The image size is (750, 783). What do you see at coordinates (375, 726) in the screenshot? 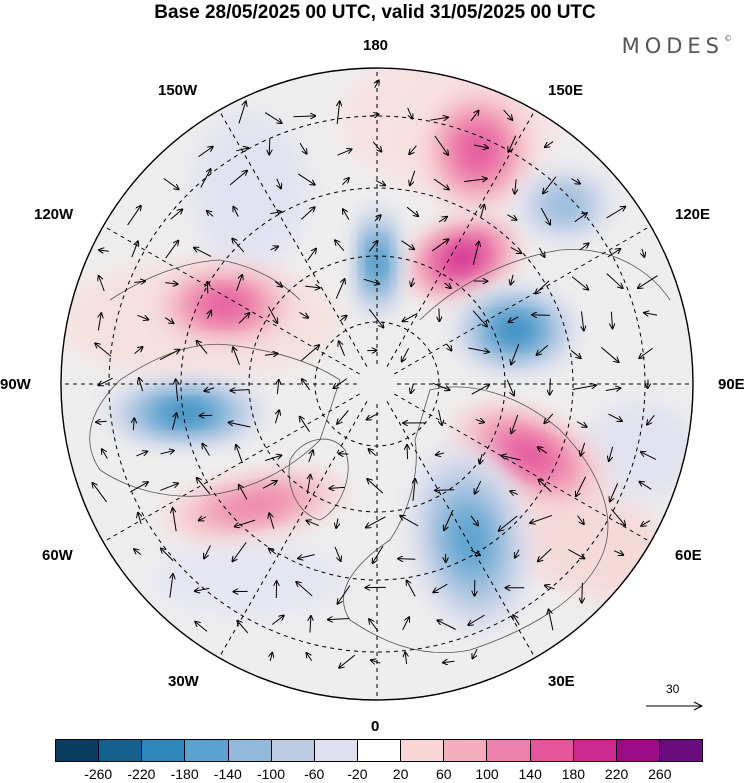
I see `lon-label-0: 0` at bounding box center [375, 726].